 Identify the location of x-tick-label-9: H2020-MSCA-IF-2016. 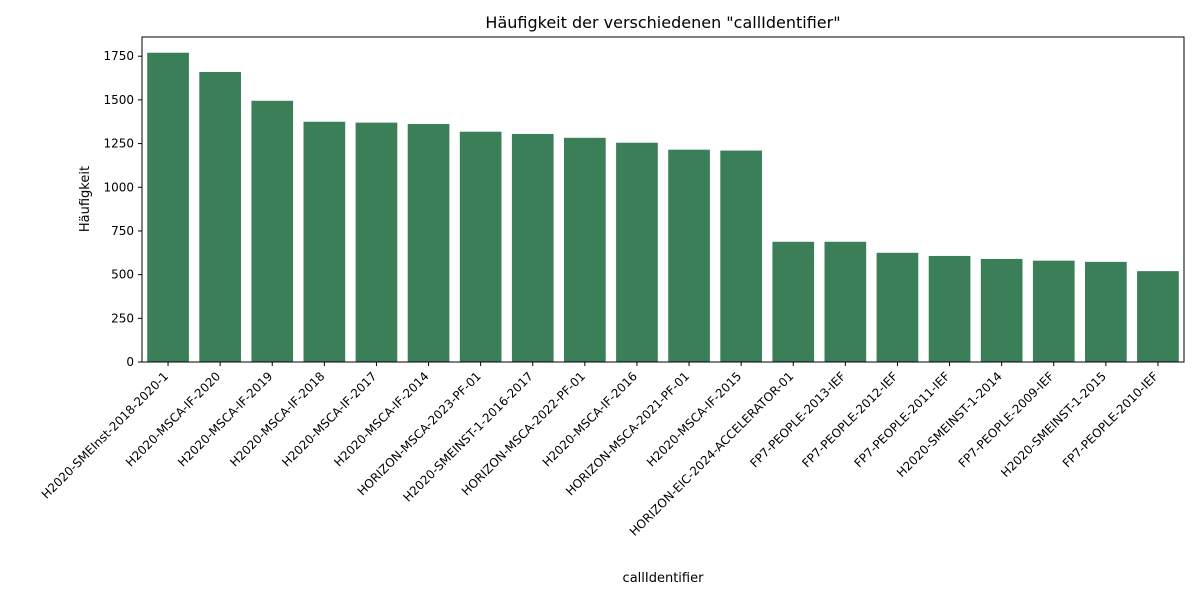
(590, 419).